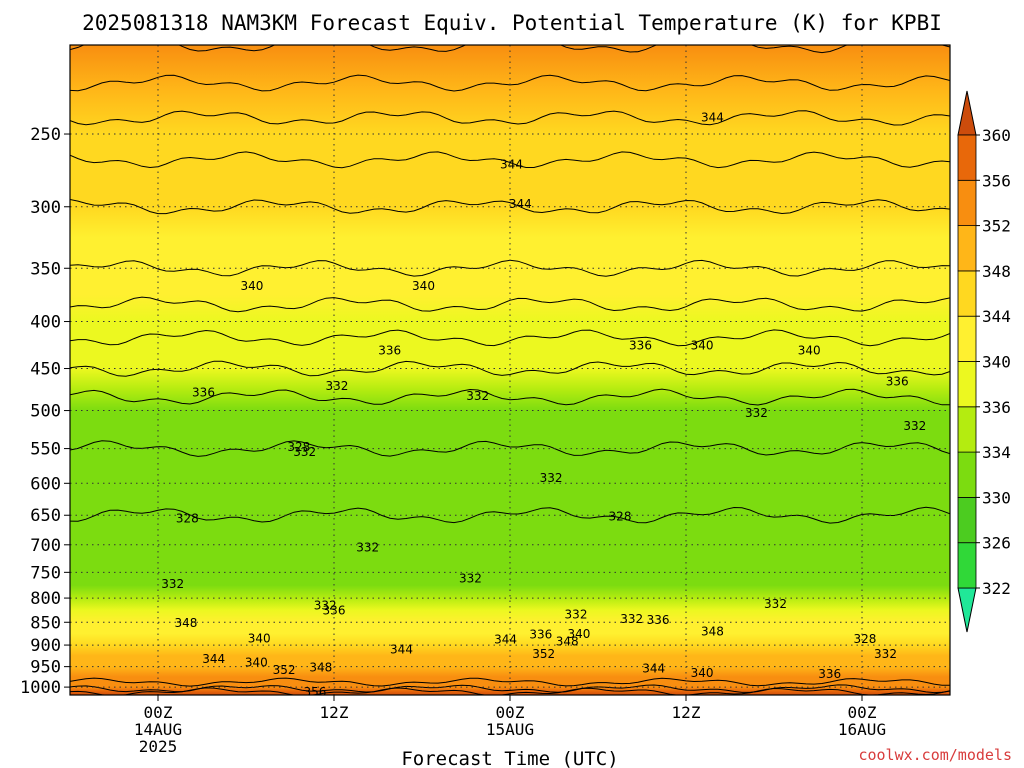 This screenshot has height=768, width=1024. I want to click on y-tick-label: 350, so click(45, 269).